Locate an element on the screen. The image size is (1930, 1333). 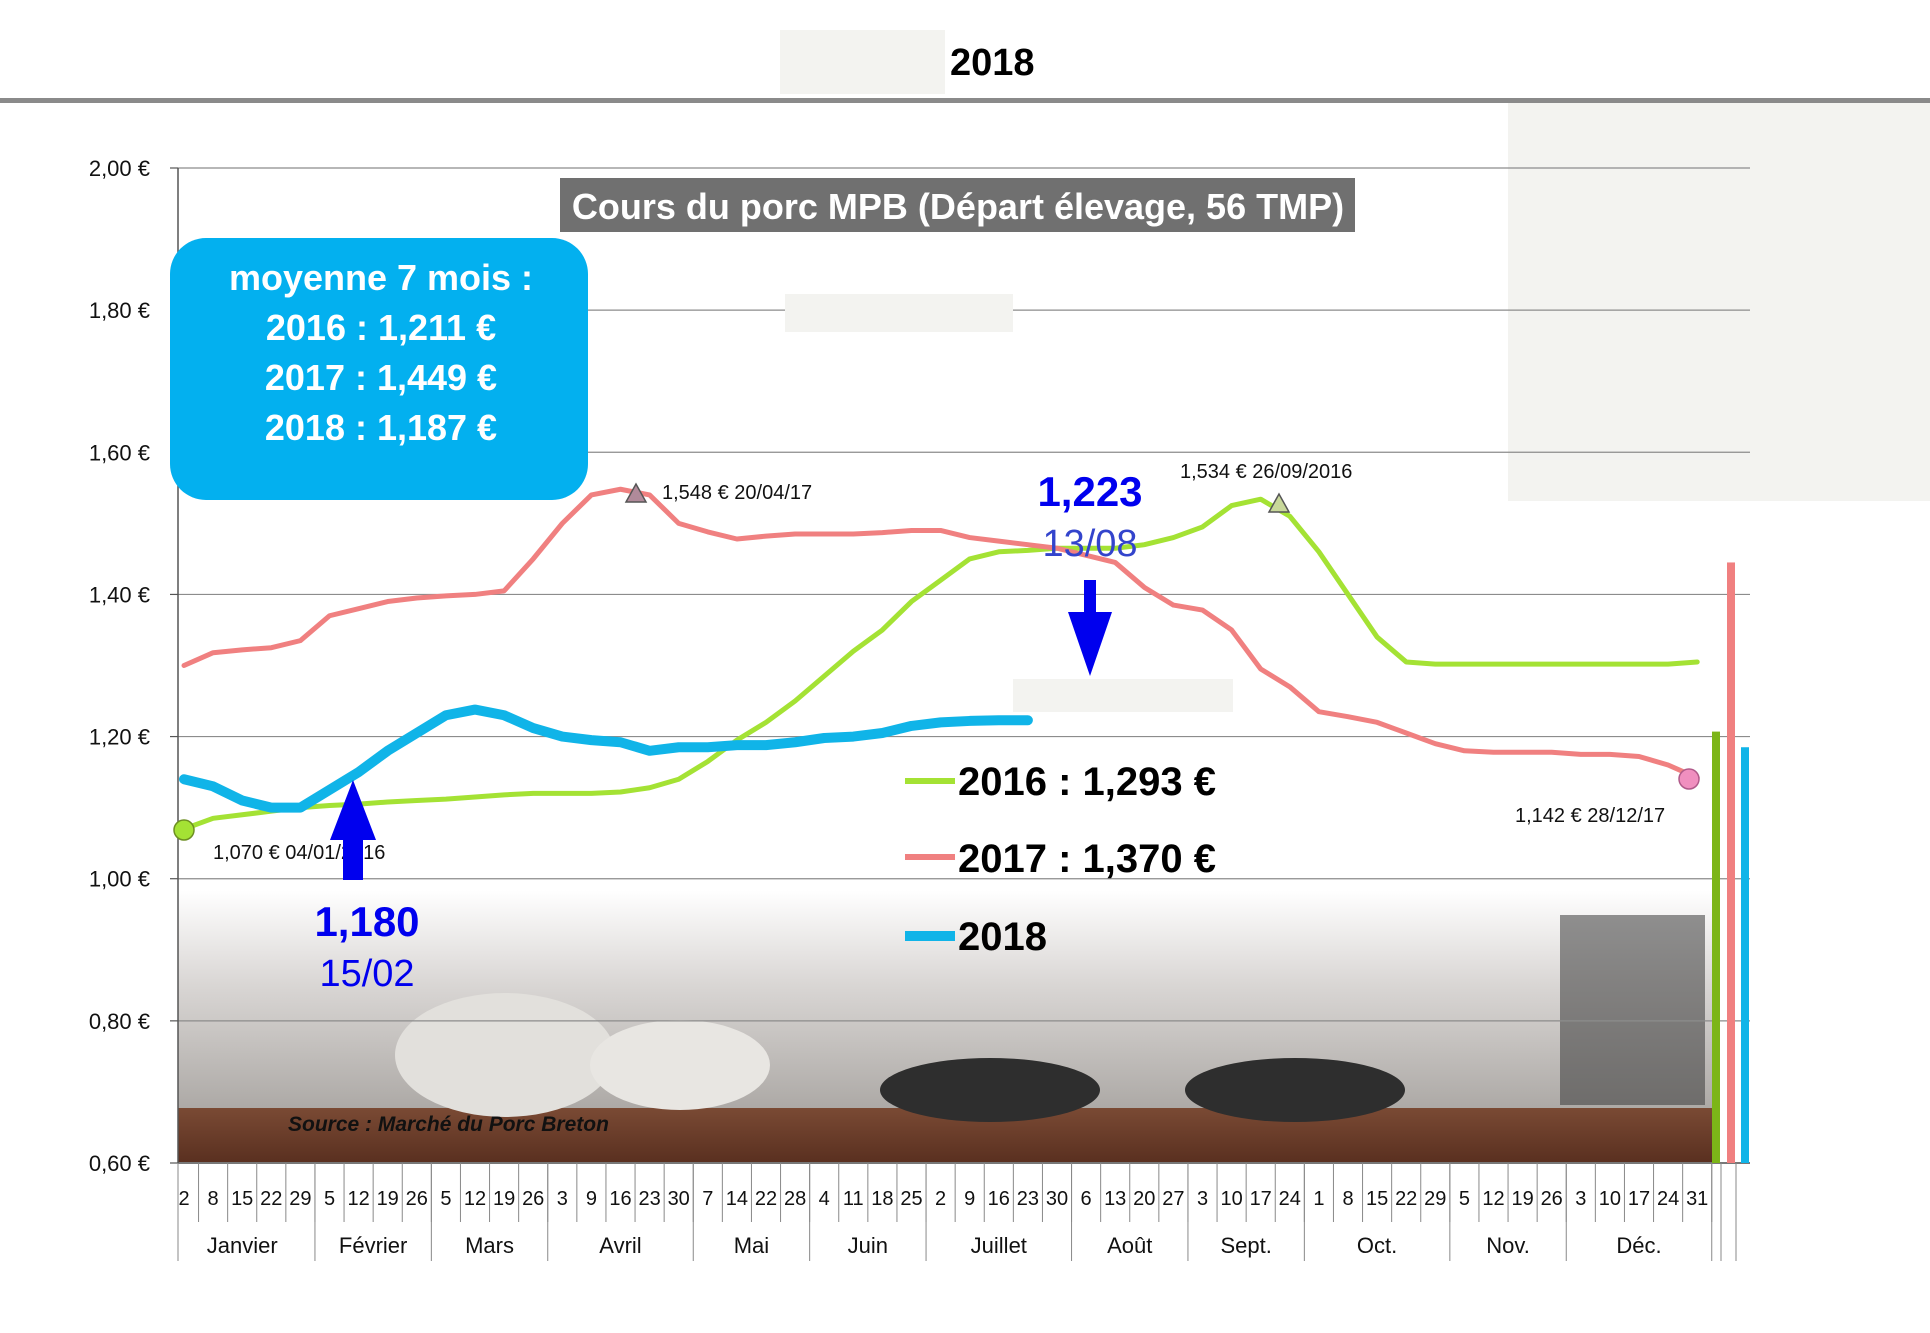
x-tick-label: 25 is located at coordinates (911, 1199).